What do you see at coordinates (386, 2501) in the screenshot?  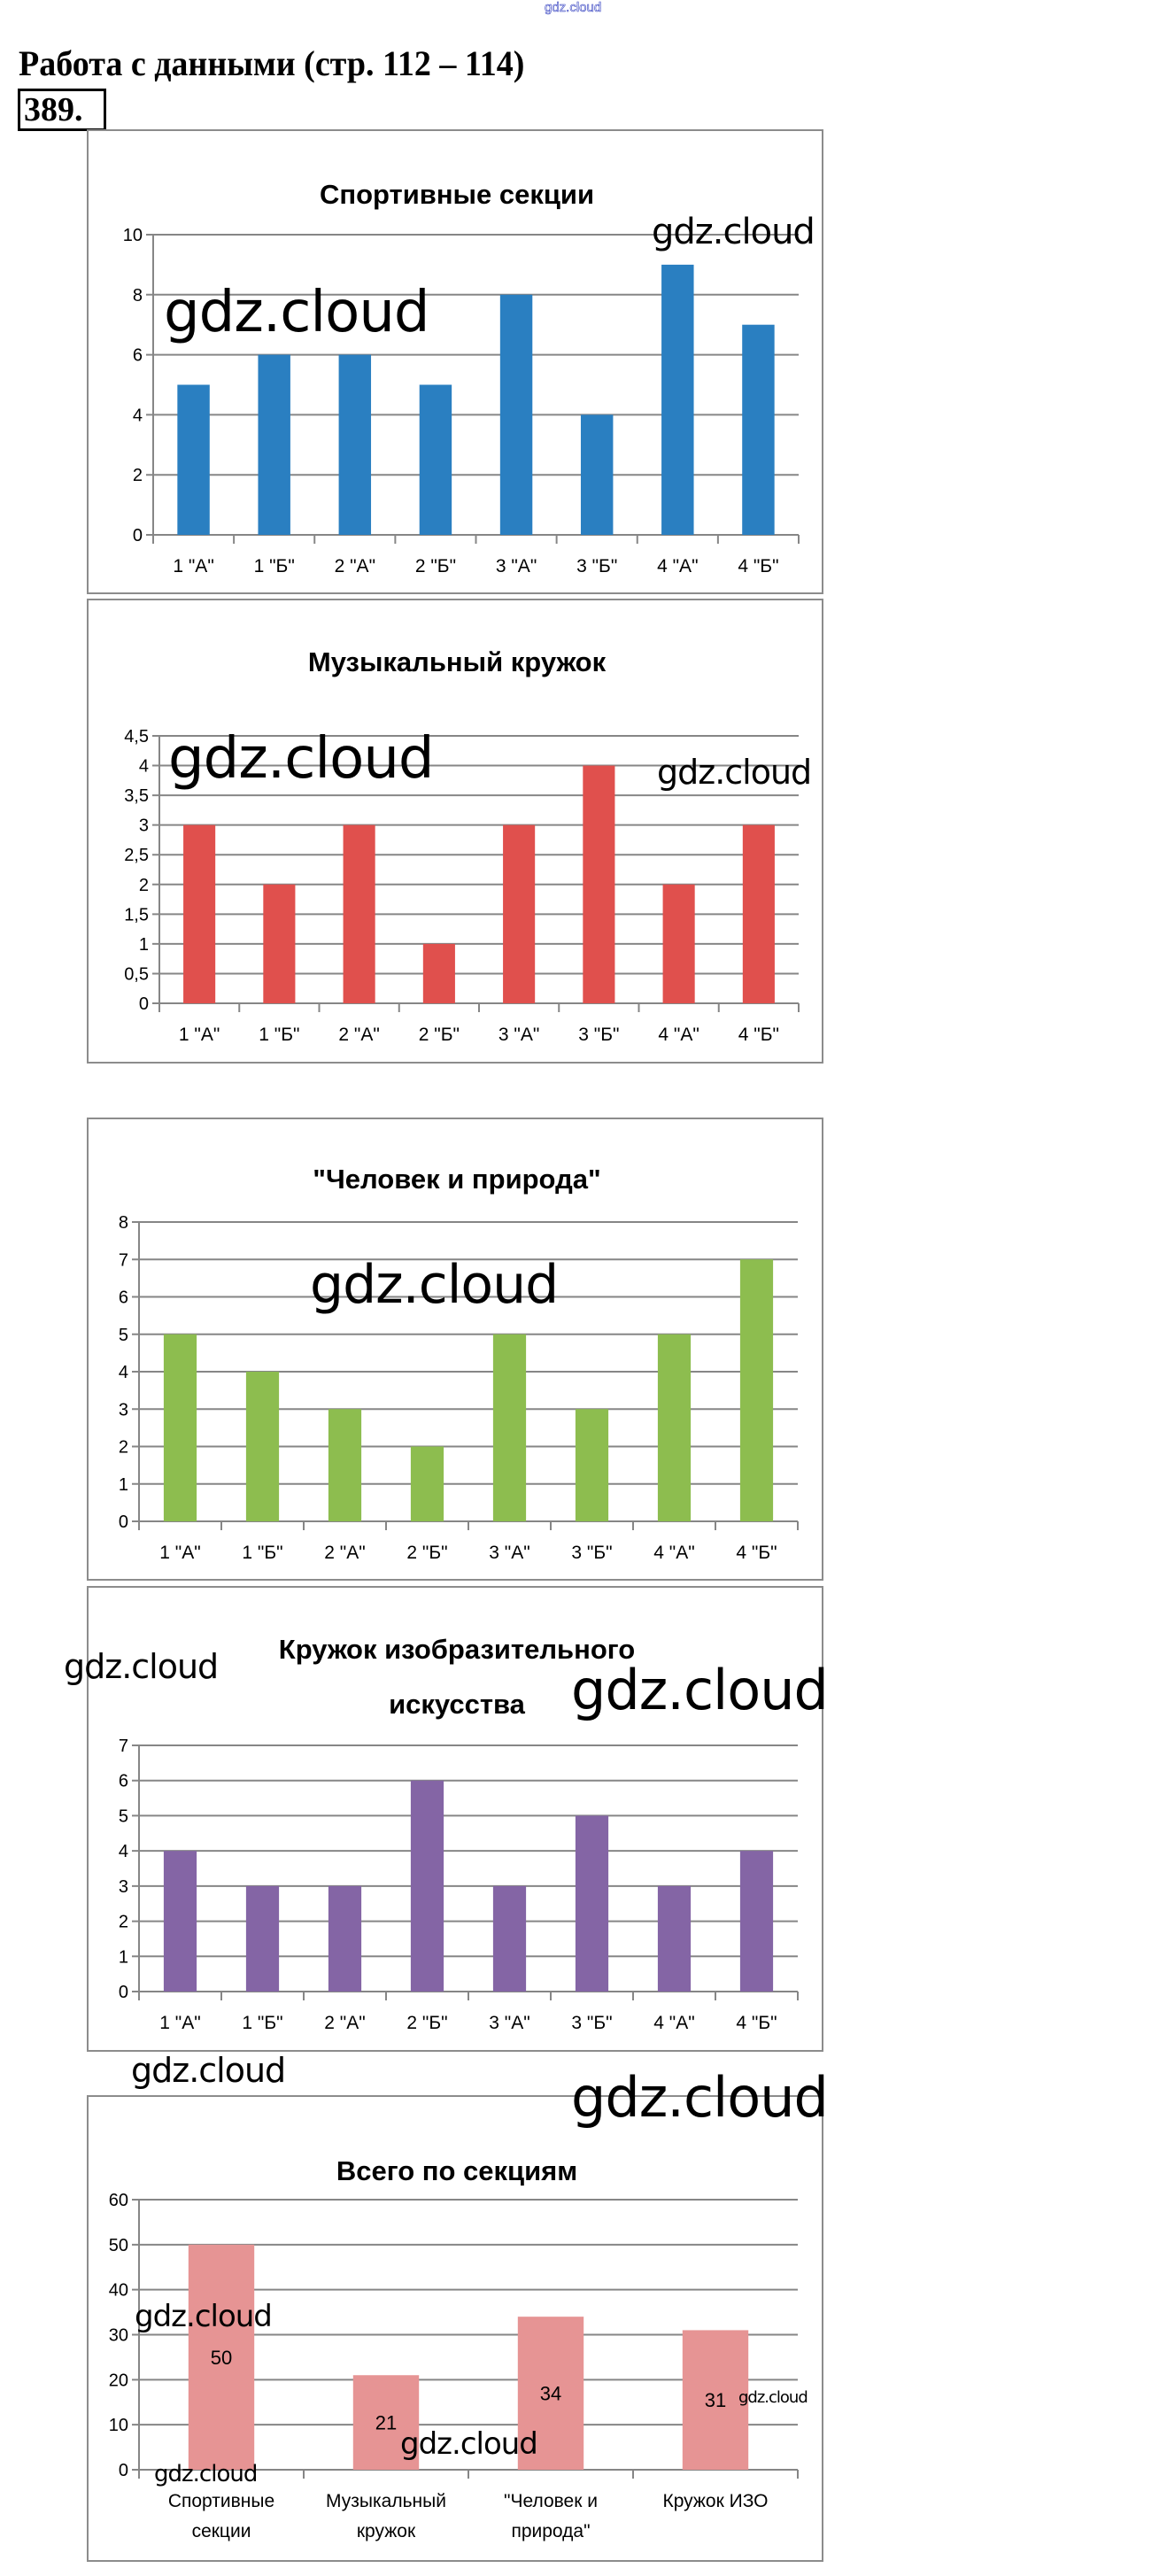 I see `x-tick-label: Музыкальный` at bounding box center [386, 2501].